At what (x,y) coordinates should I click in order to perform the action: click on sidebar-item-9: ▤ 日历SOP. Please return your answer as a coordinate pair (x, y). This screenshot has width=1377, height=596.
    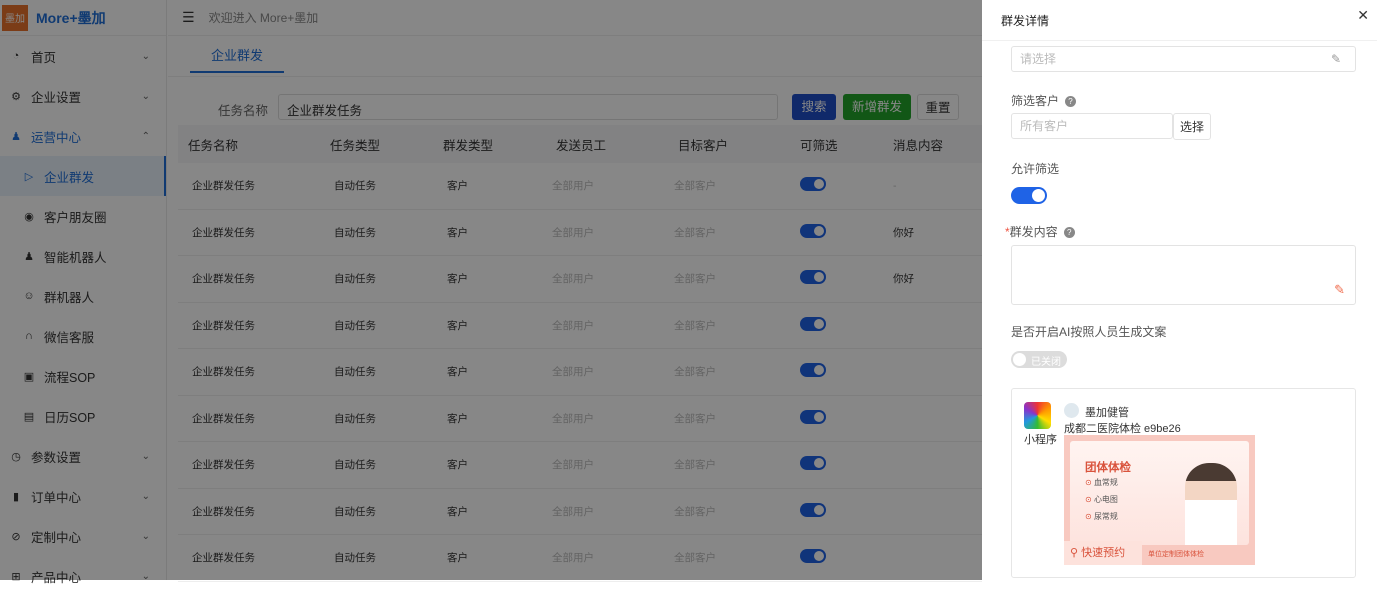
    Looking at the image, I should click on (83, 416).